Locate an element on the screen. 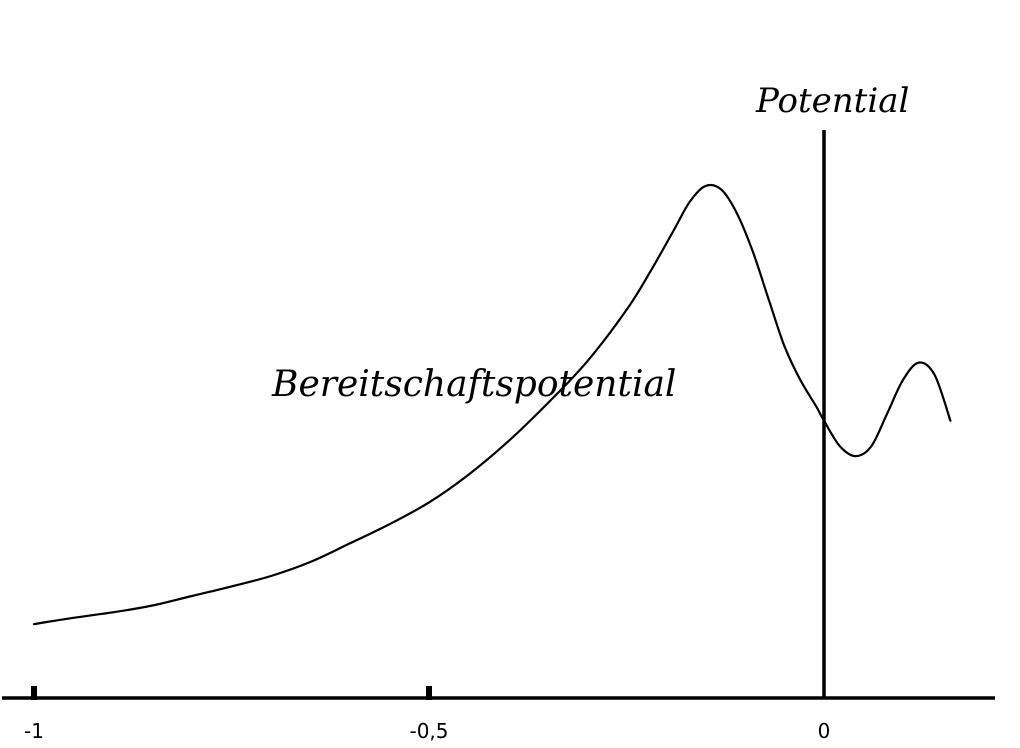 The width and height of the screenshot is (1020, 748). x-tick-label: -1 is located at coordinates (34, 731).